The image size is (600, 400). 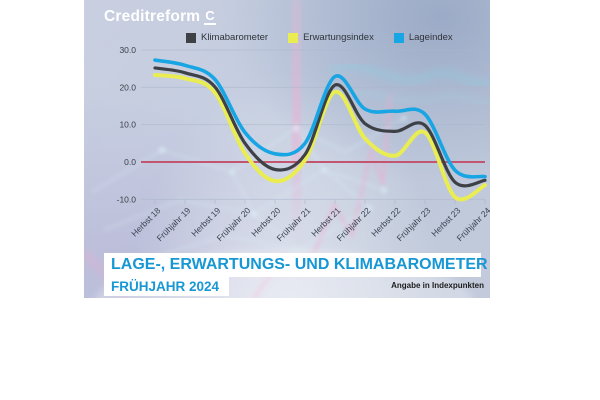 I want to click on legend-item-erwartungsindex: Erwartungsindex, so click(x=331, y=37).